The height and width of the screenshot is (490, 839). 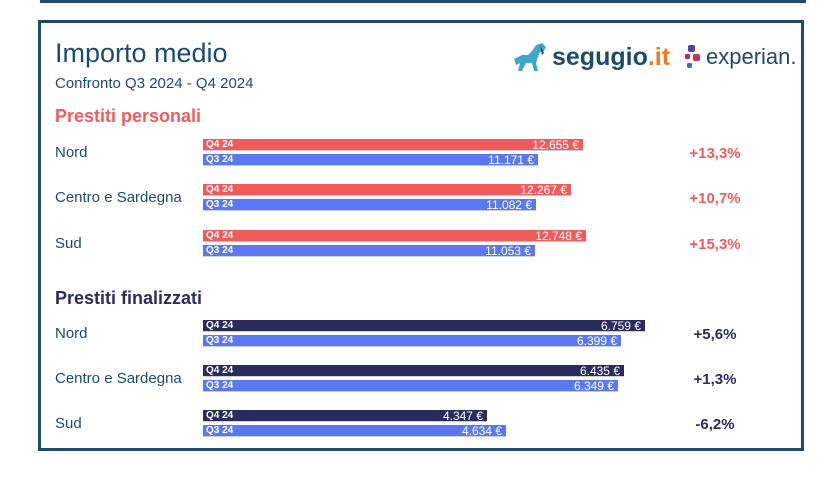 What do you see at coordinates (423, 1) in the screenshot?
I see `top-rule` at bounding box center [423, 1].